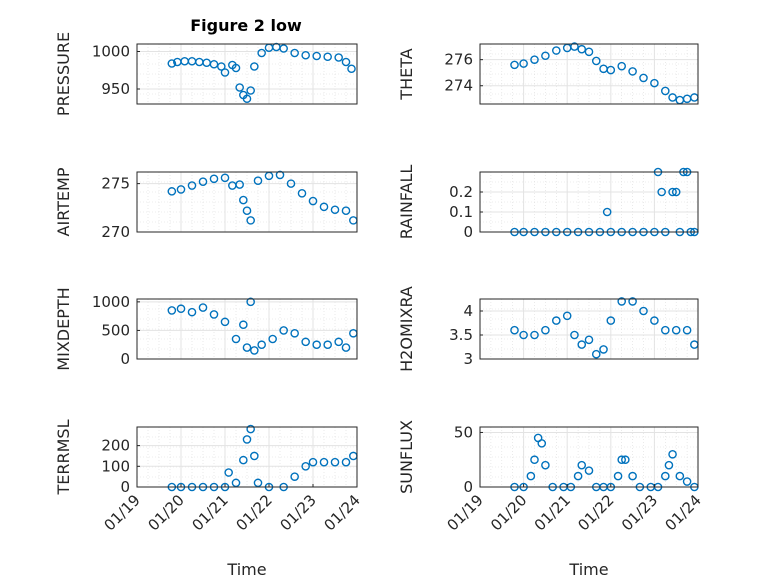 Image resolution: width=778 pixels, height=583 pixels. I want to click on subplot-theta: 274 276 THETA, so click(548, 73).